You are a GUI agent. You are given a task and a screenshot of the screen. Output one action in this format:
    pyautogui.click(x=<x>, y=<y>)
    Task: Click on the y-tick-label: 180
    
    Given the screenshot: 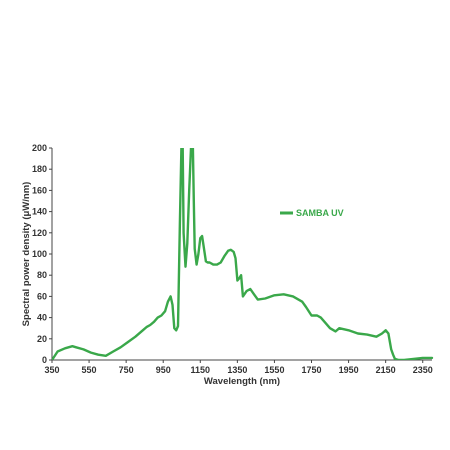 What is the action you would take?
    pyautogui.click(x=39, y=169)
    